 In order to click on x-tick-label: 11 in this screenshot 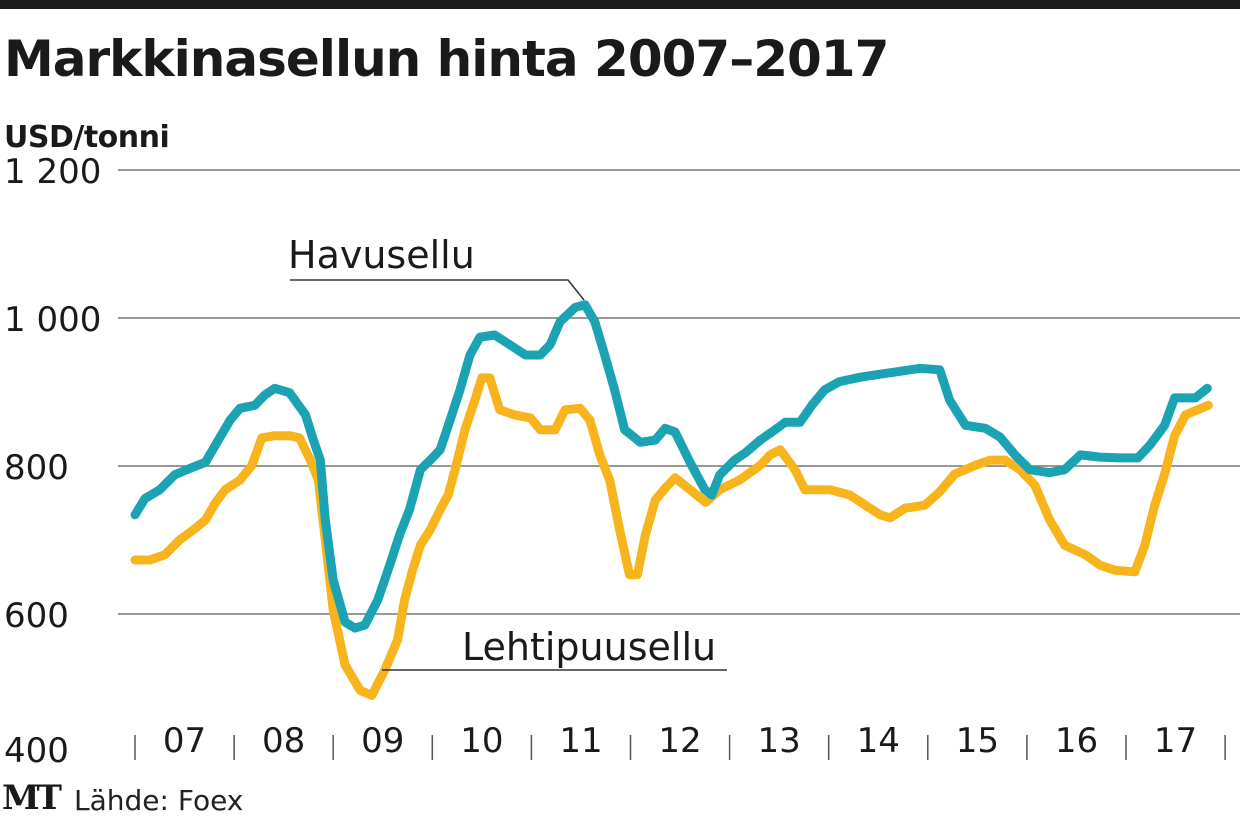, I will do `click(580, 741)`.